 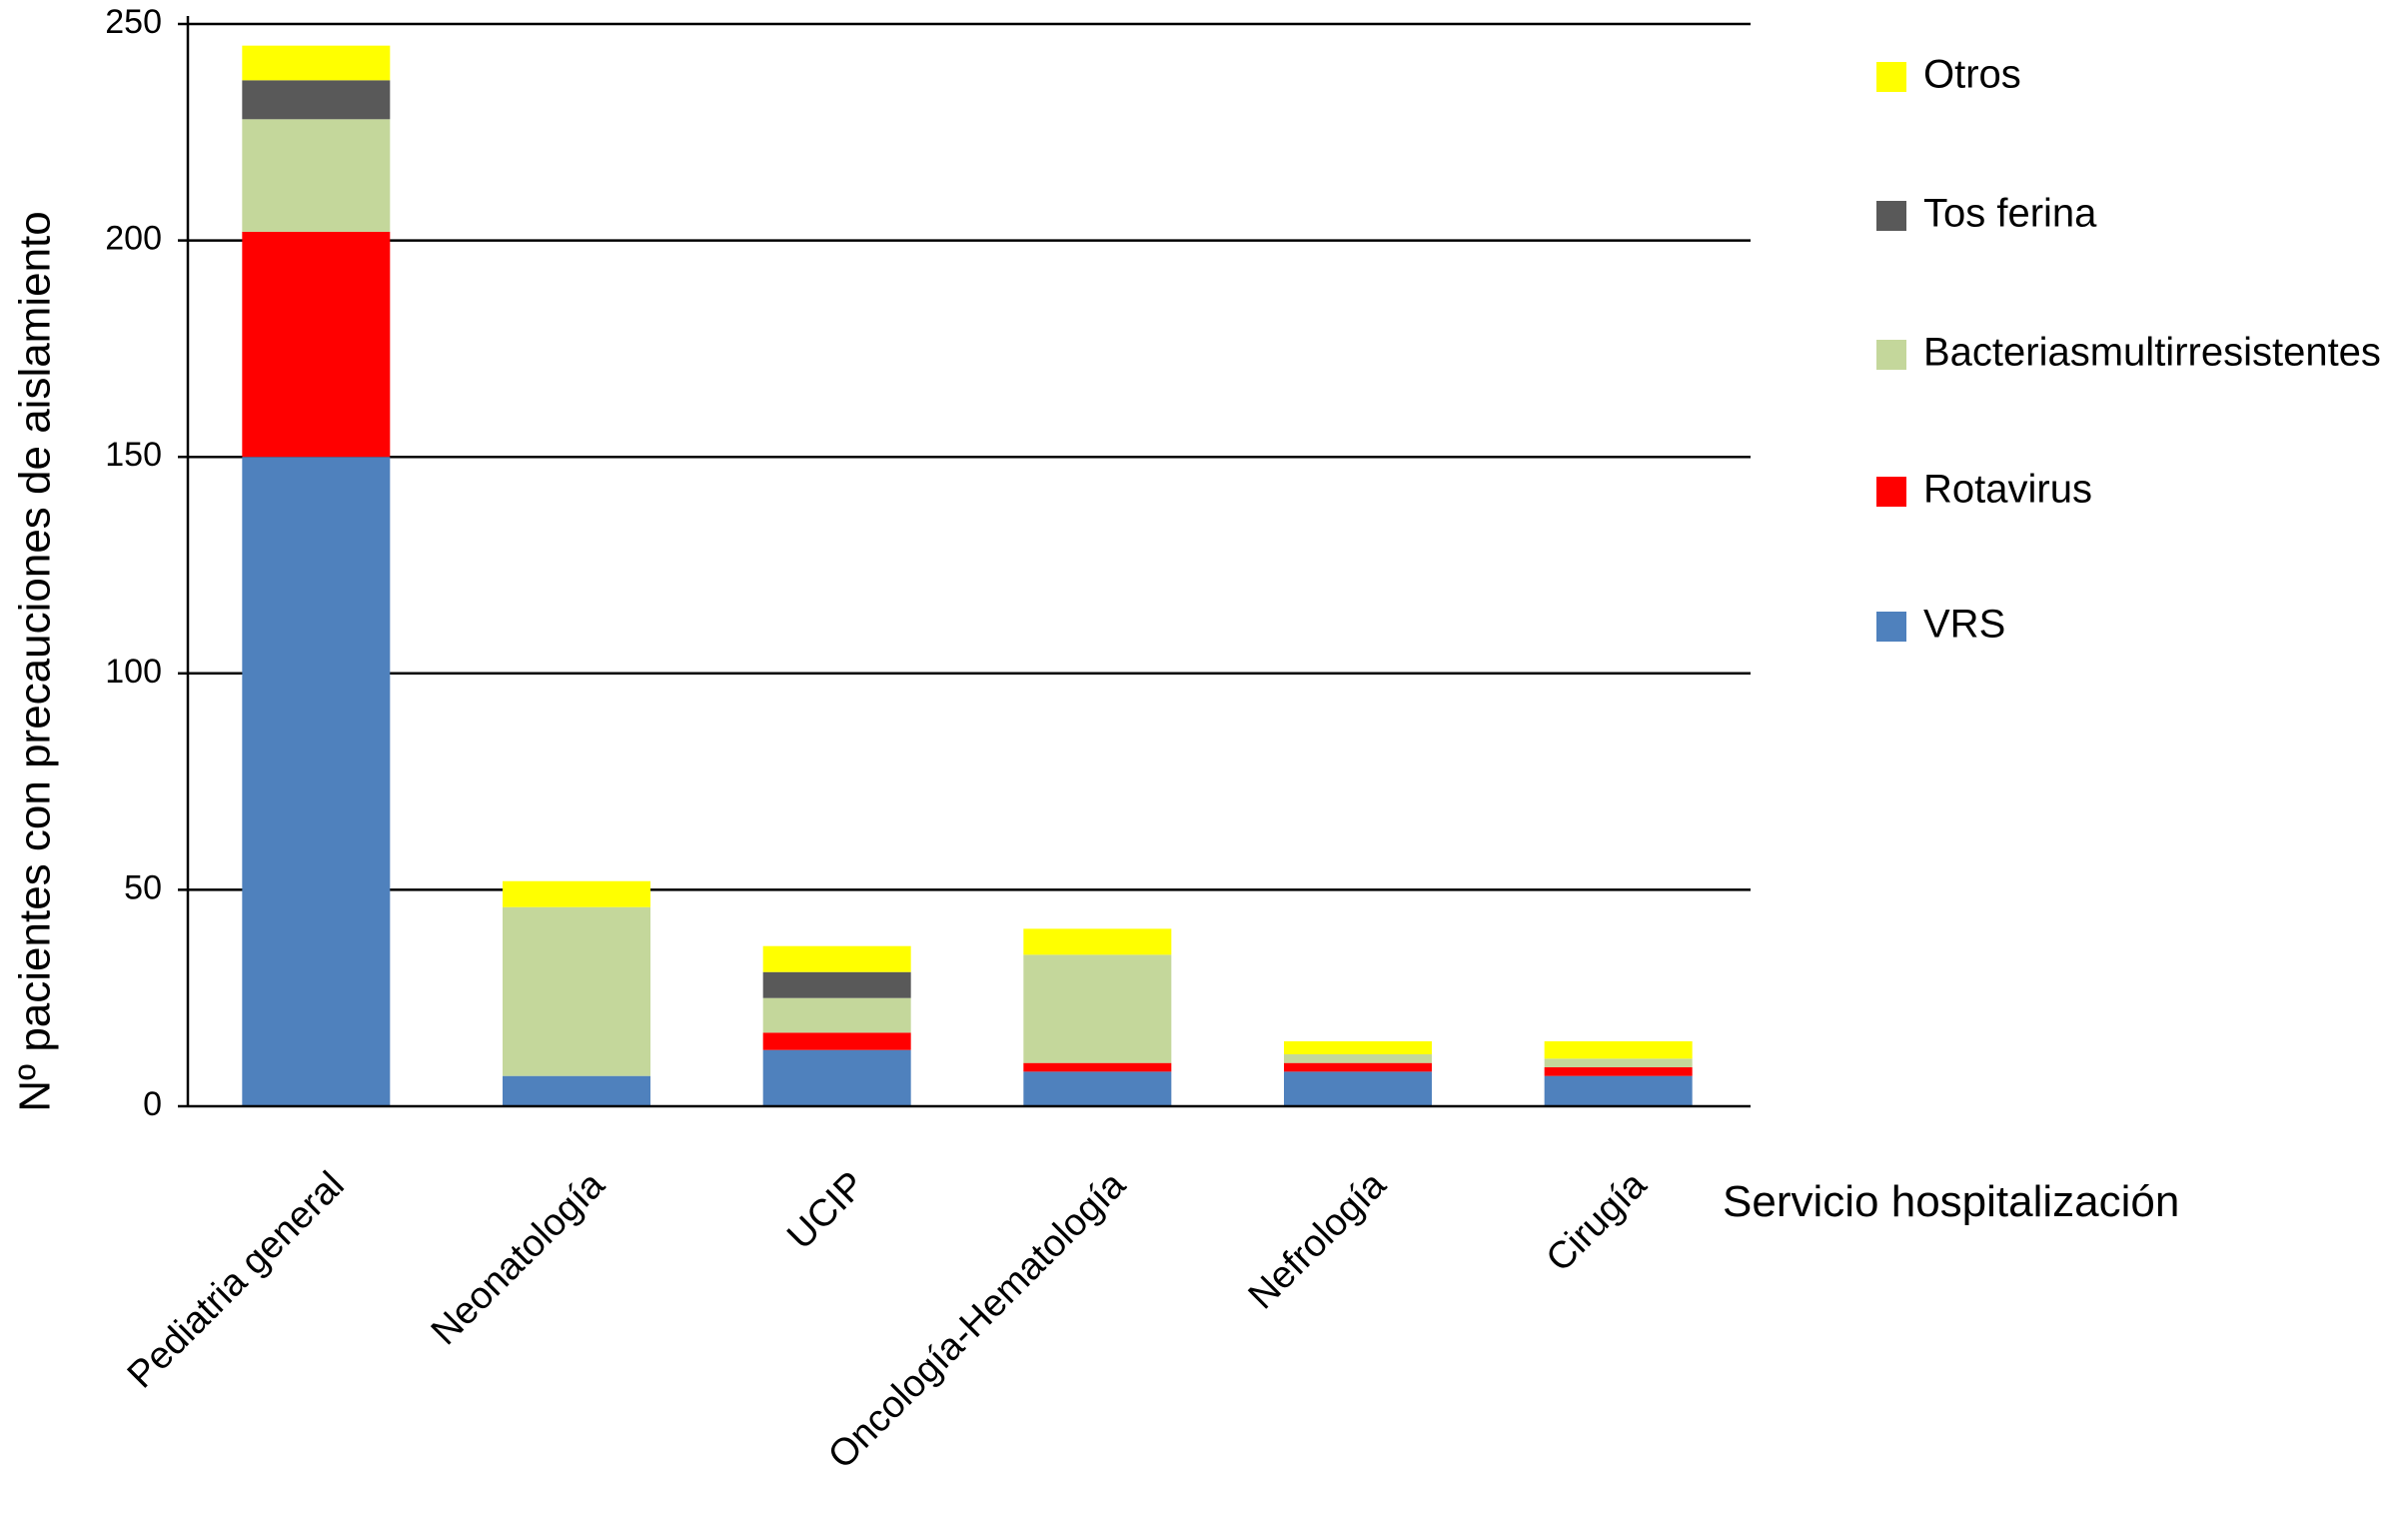 I want to click on x-category-label-cirugia: Cirugía, so click(x=1598, y=1222).